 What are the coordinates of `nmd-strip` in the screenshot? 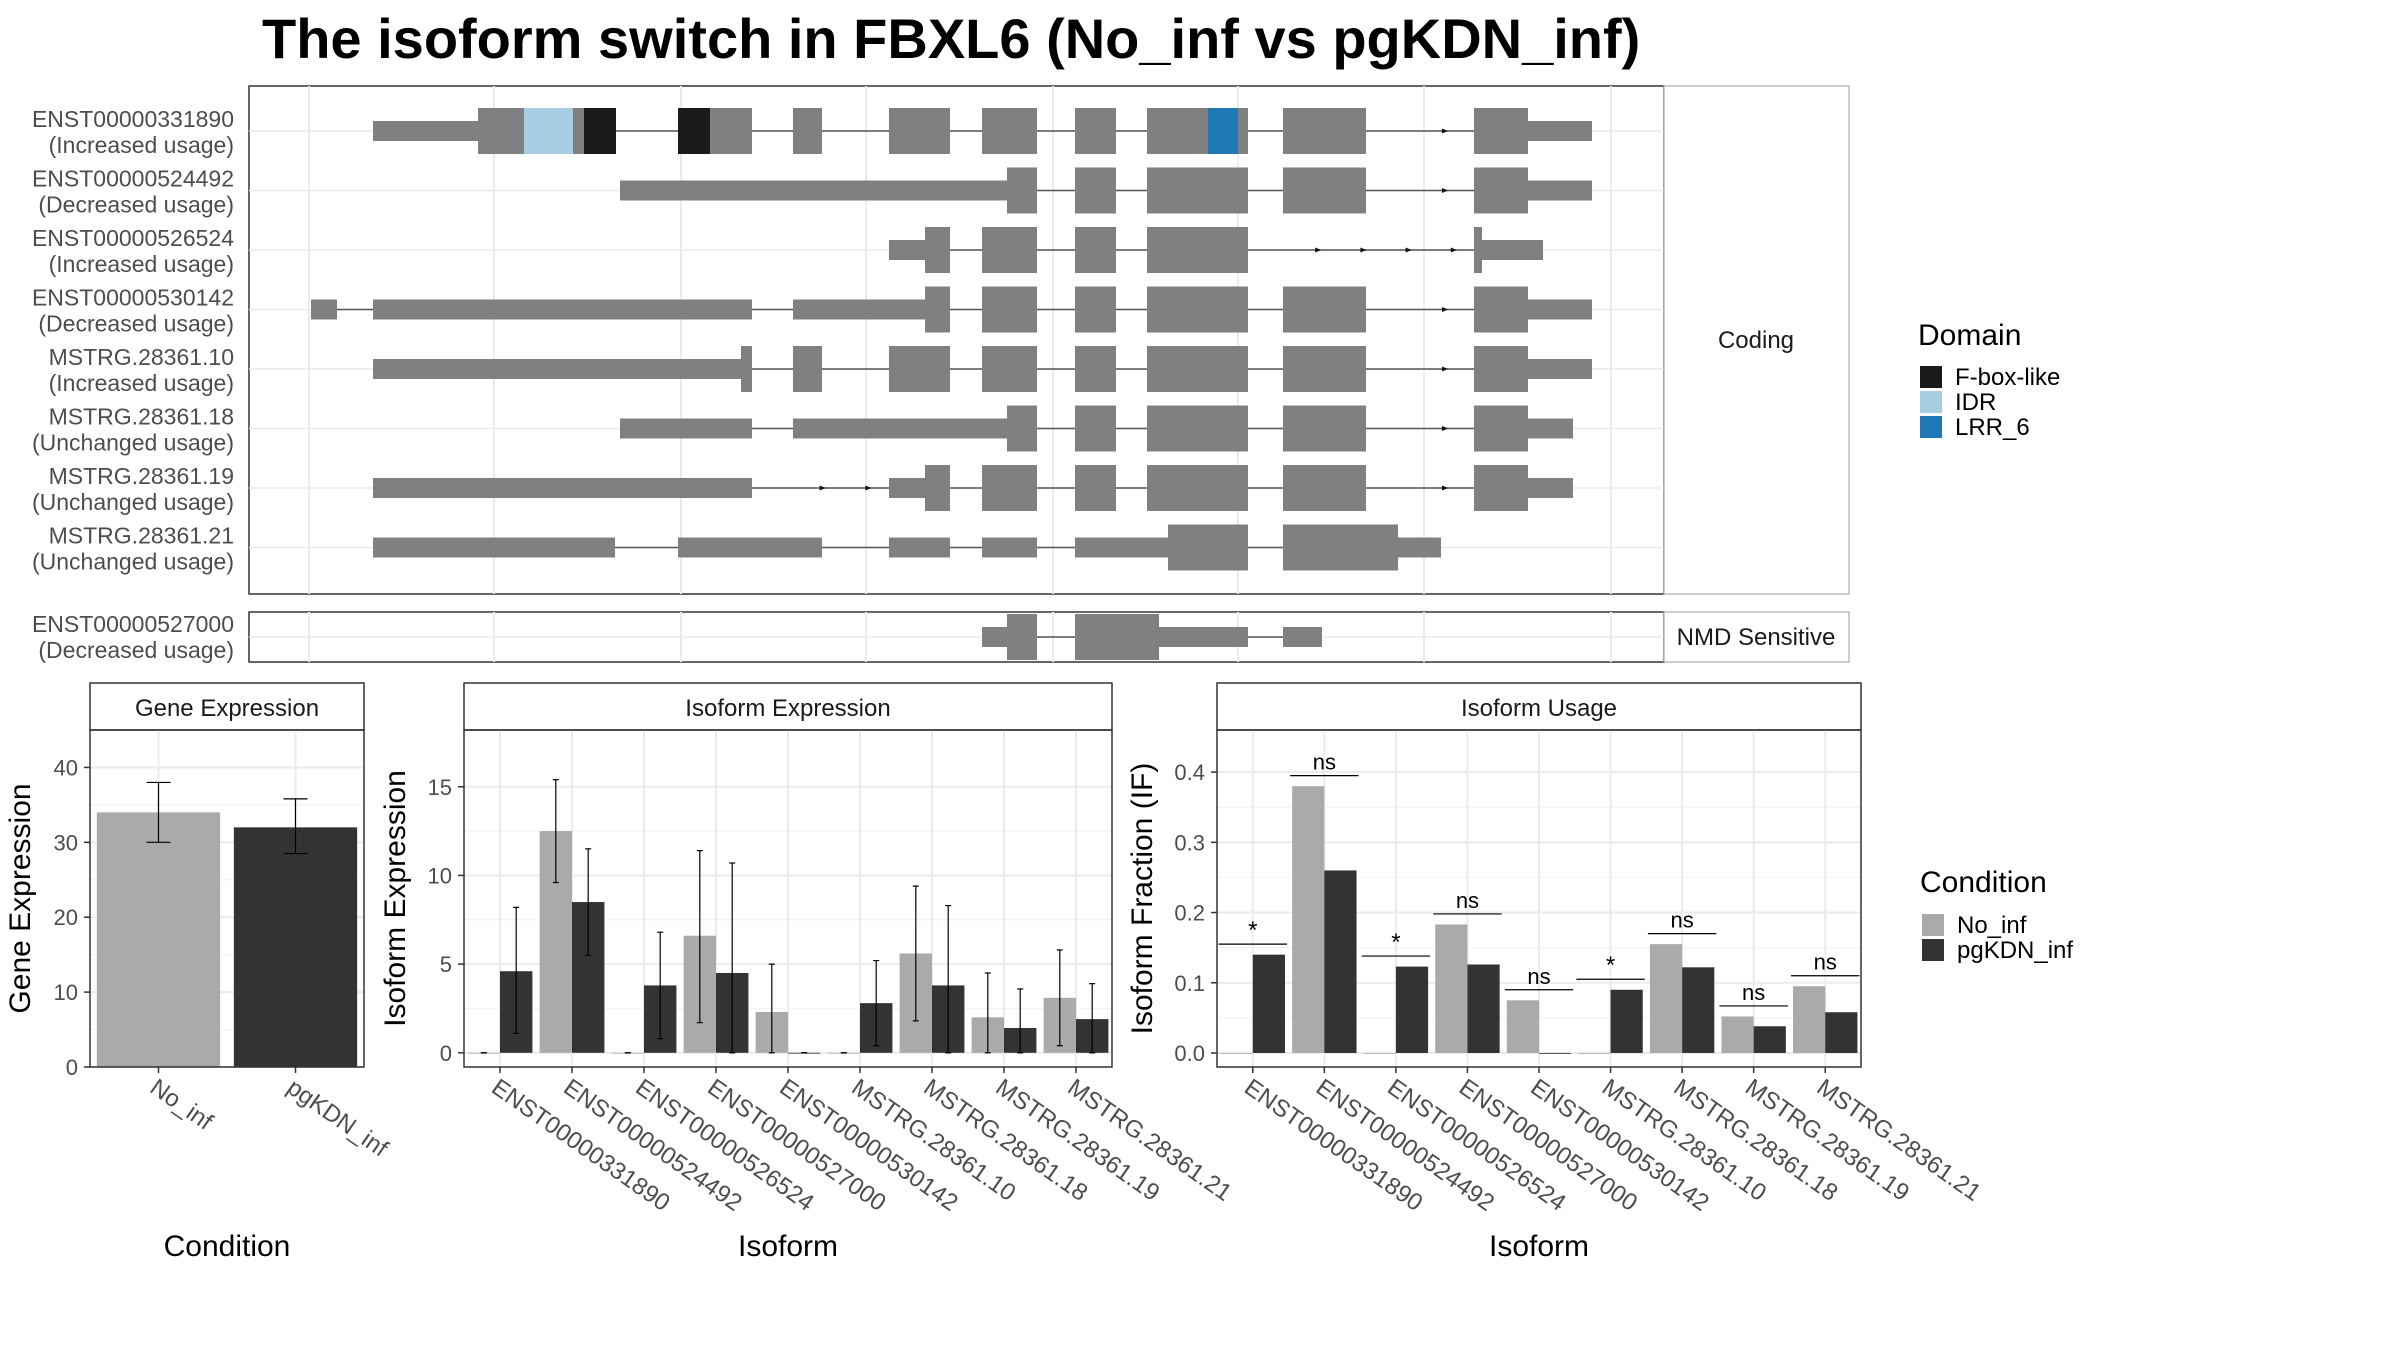 It's located at (1756, 637).